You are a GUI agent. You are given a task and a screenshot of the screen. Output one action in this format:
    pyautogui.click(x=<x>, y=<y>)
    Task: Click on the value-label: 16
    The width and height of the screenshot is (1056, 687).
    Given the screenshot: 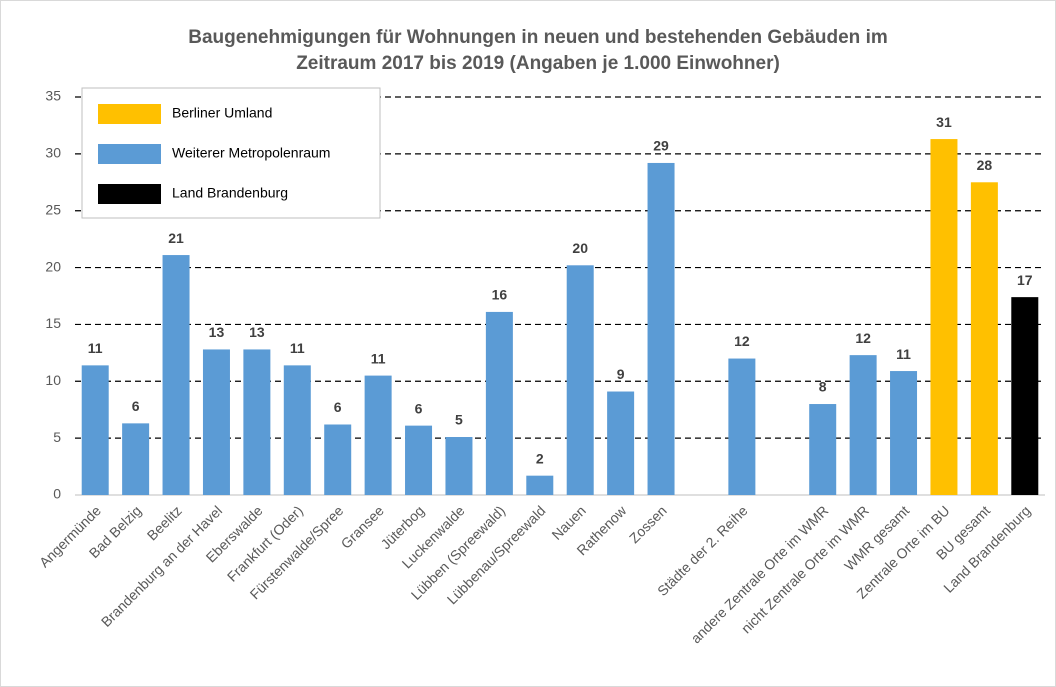 What is the action you would take?
    pyautogui.click(x=500, y=295)
    